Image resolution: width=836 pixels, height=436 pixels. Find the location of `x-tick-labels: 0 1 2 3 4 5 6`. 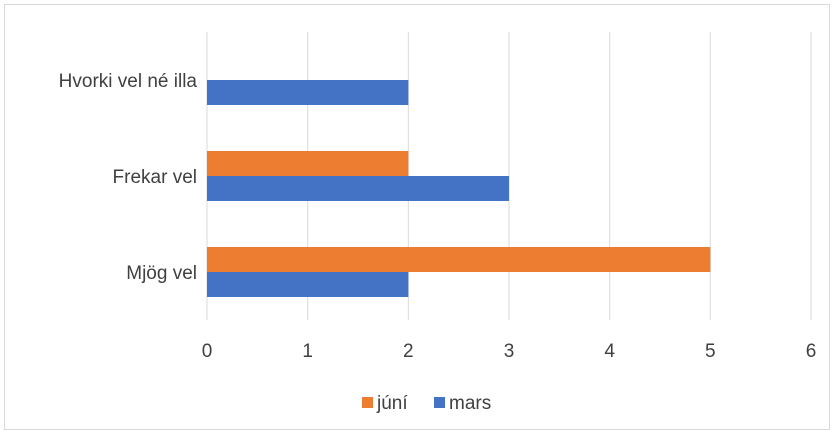

x-tick-labels: 0 1 2 3 4 5 6 is located at coordinates (509, 351).